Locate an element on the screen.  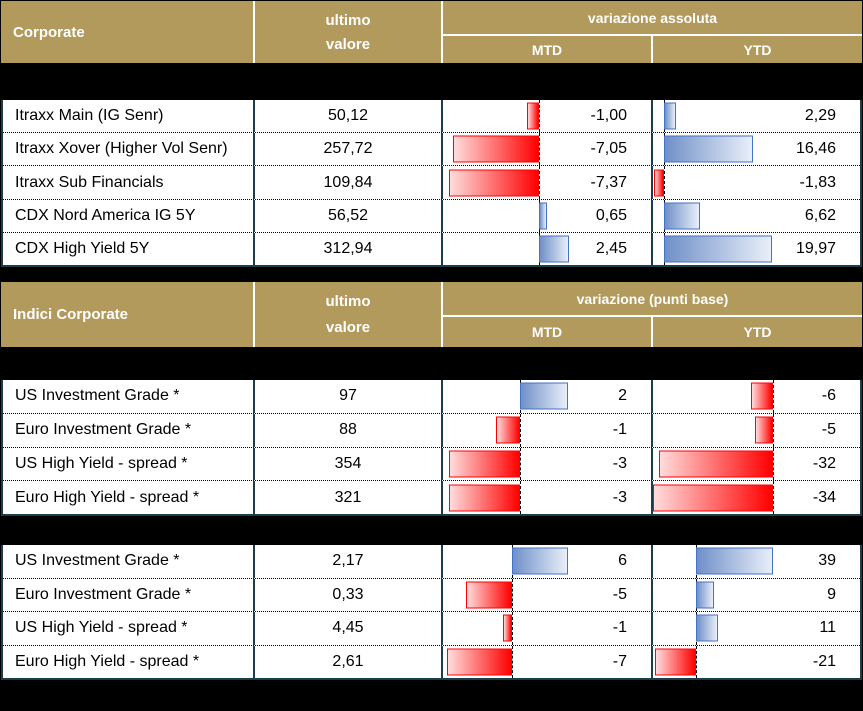
mtd-chart-cell: -7,37 is located at coordinates (546, 182).